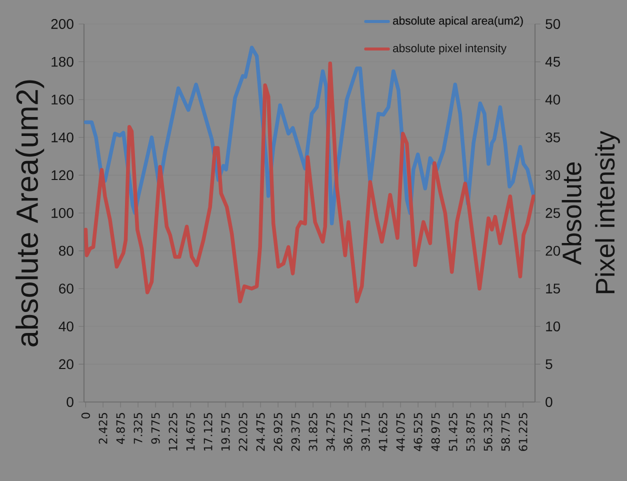 The image size is (627, 481). What do you see at coordinates (505, 432) in the screenshot?
I see `x-tick-label: 58.775` at bounding box center [505, 432].